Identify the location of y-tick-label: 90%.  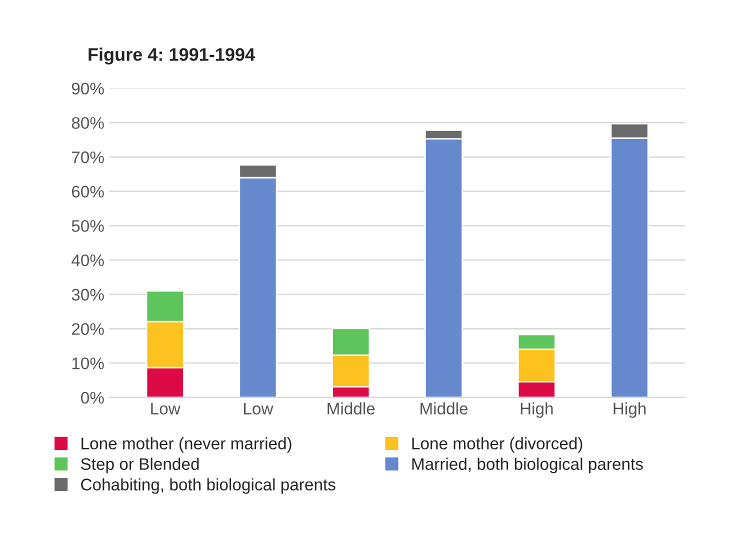
(88, 88).